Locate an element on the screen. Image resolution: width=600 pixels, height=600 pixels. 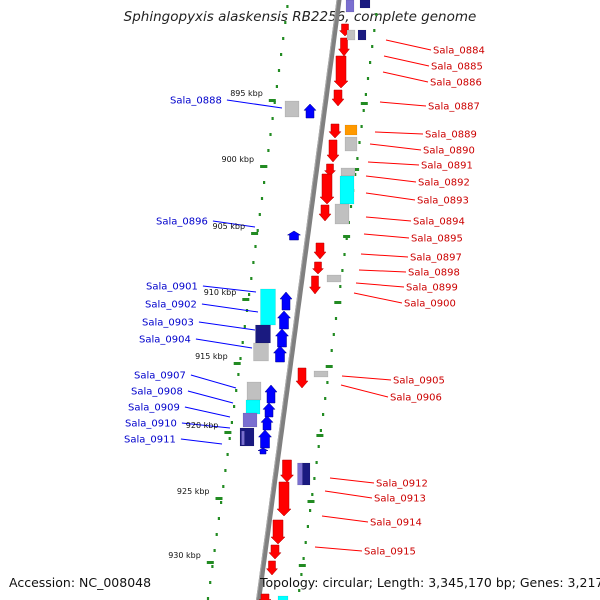
gene-label-left: Sala_0903 is located at coordinates (168, 323).